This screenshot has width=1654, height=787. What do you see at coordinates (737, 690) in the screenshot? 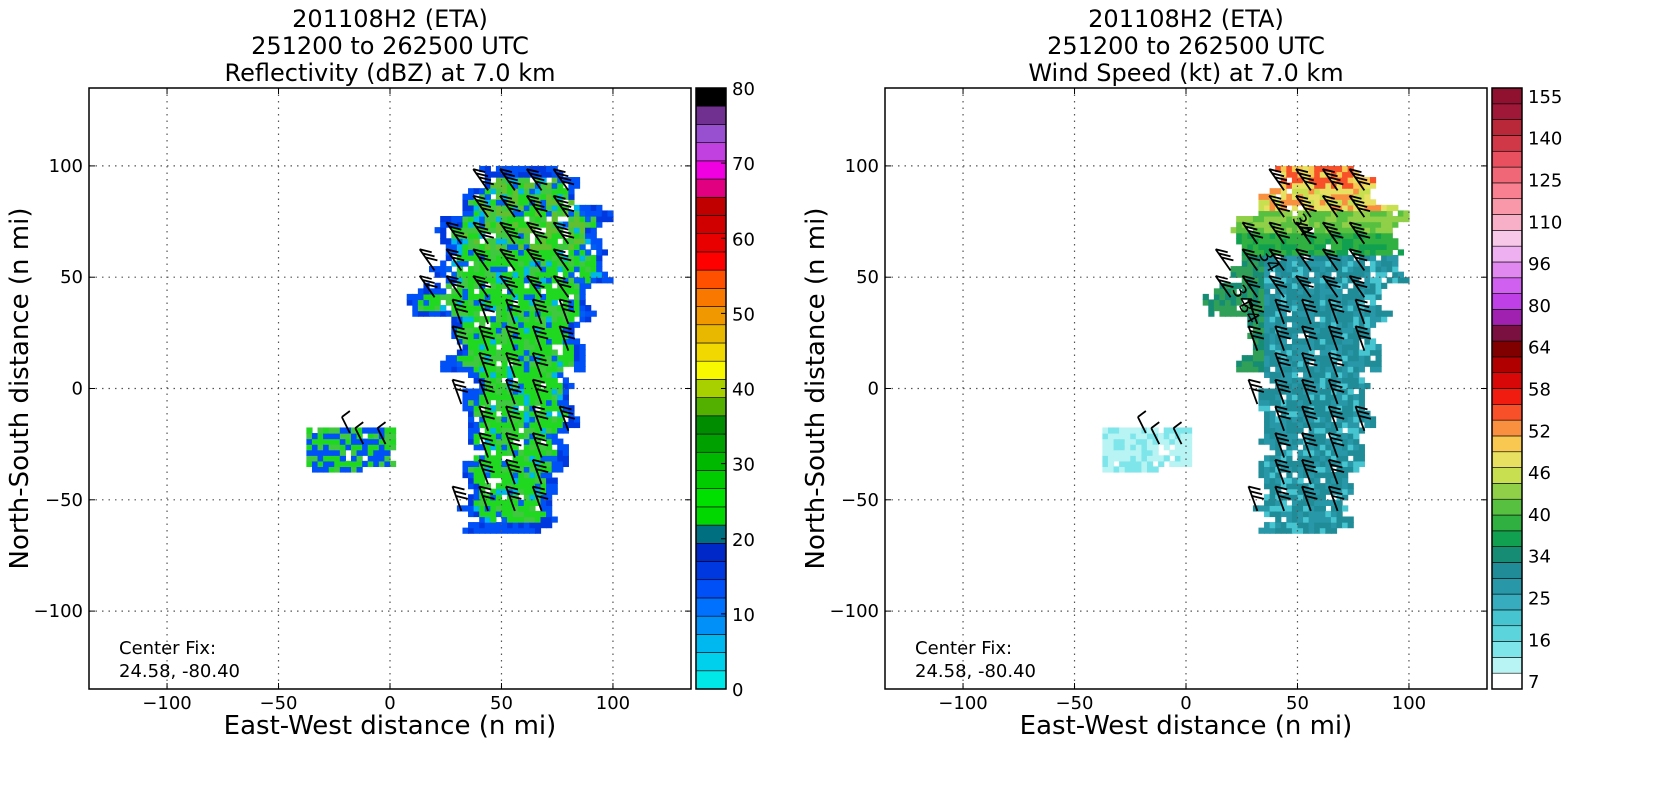
I see `colorbar-tick-label: 0` at bounding box center [737, 690].